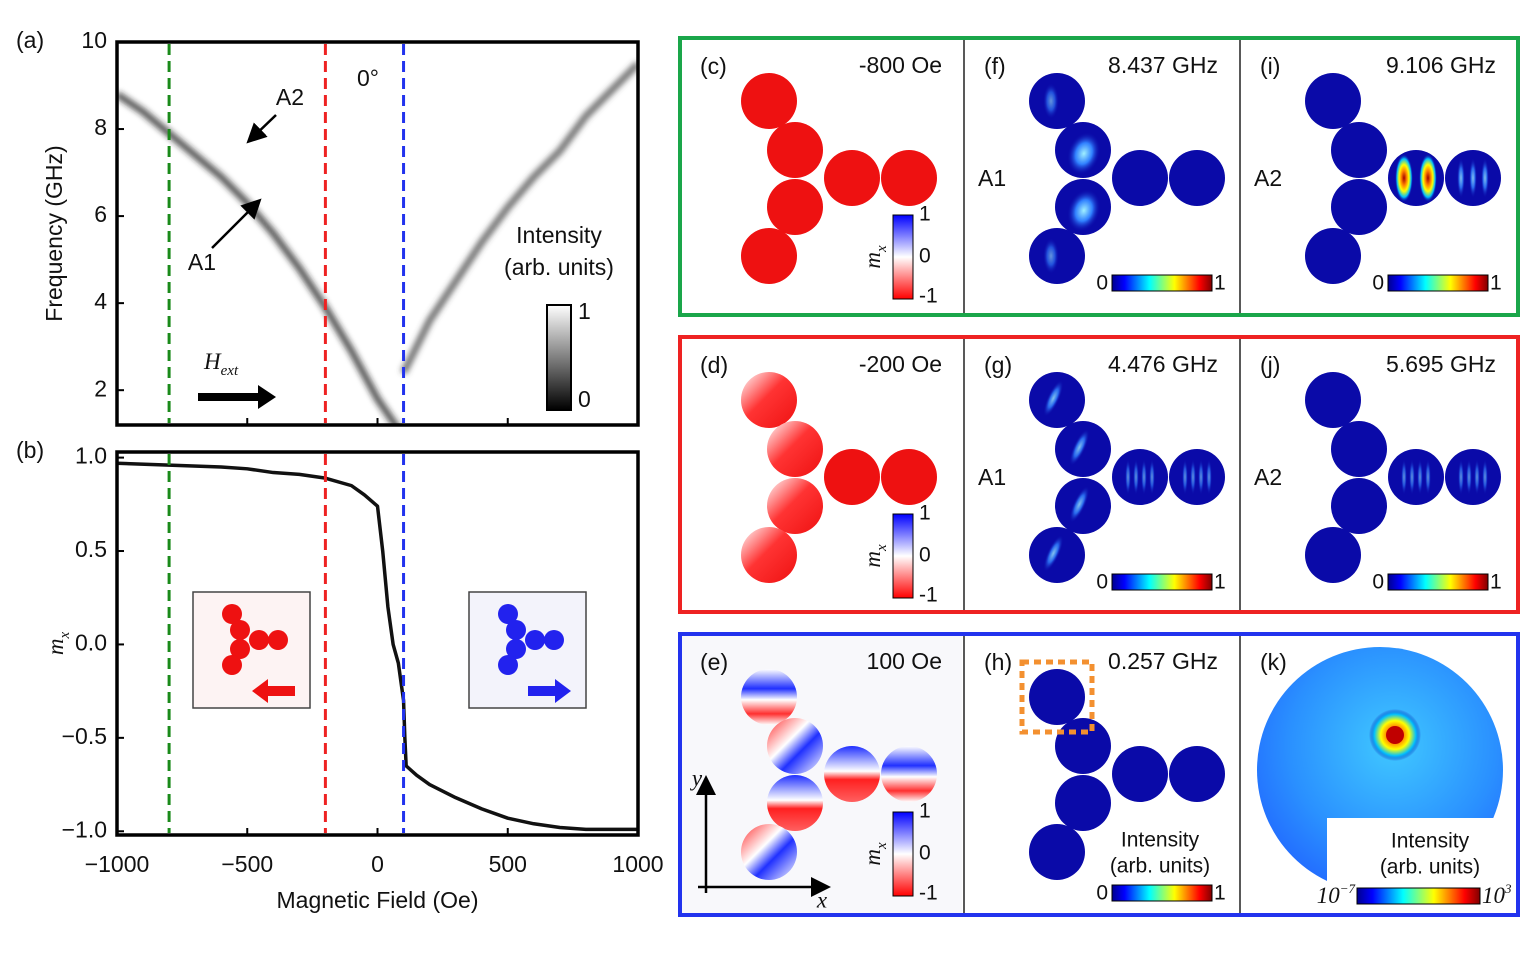  I want to click on panel-title: 5.695 GHz, so click(1441, 364).